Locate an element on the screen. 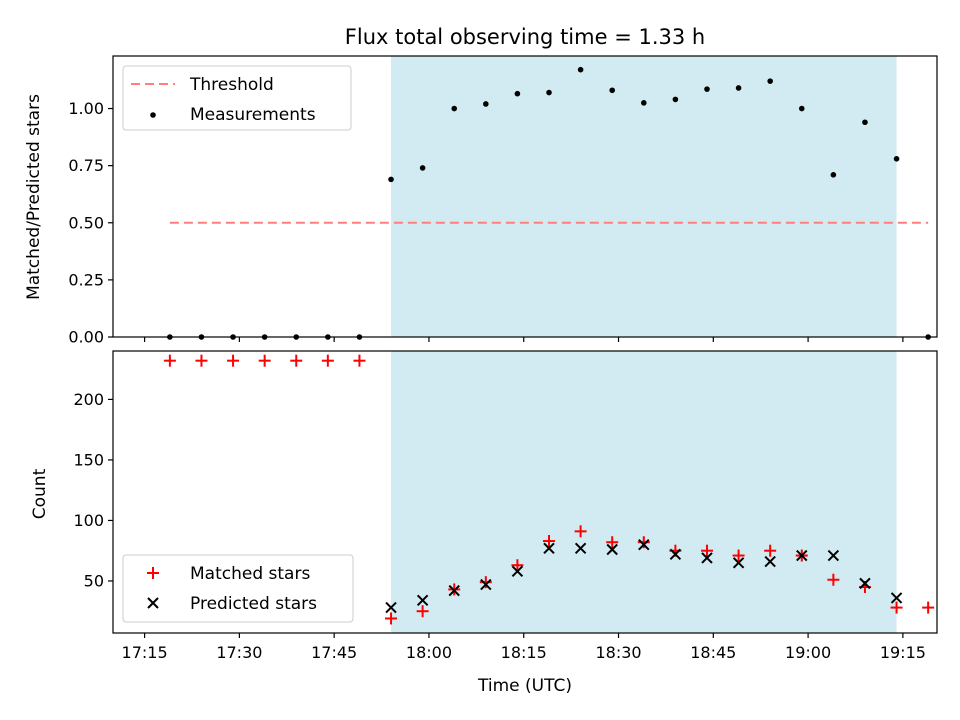 The width and height of the screenshot is (960, 720). legend-matched-label: Matched stars is located at coordinates (250, 574).